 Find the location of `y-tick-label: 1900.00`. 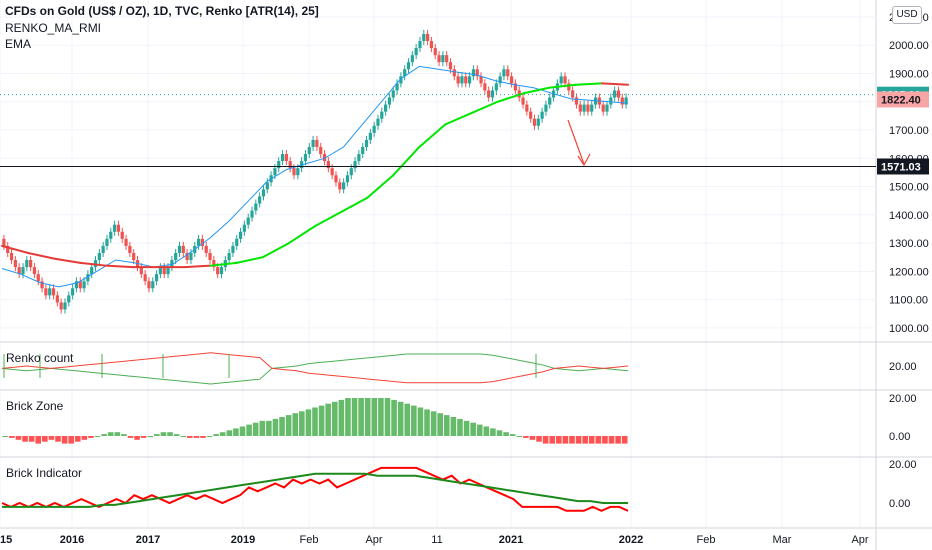

y-tick-label: 1900.00 is located at coordinates (909, 74).